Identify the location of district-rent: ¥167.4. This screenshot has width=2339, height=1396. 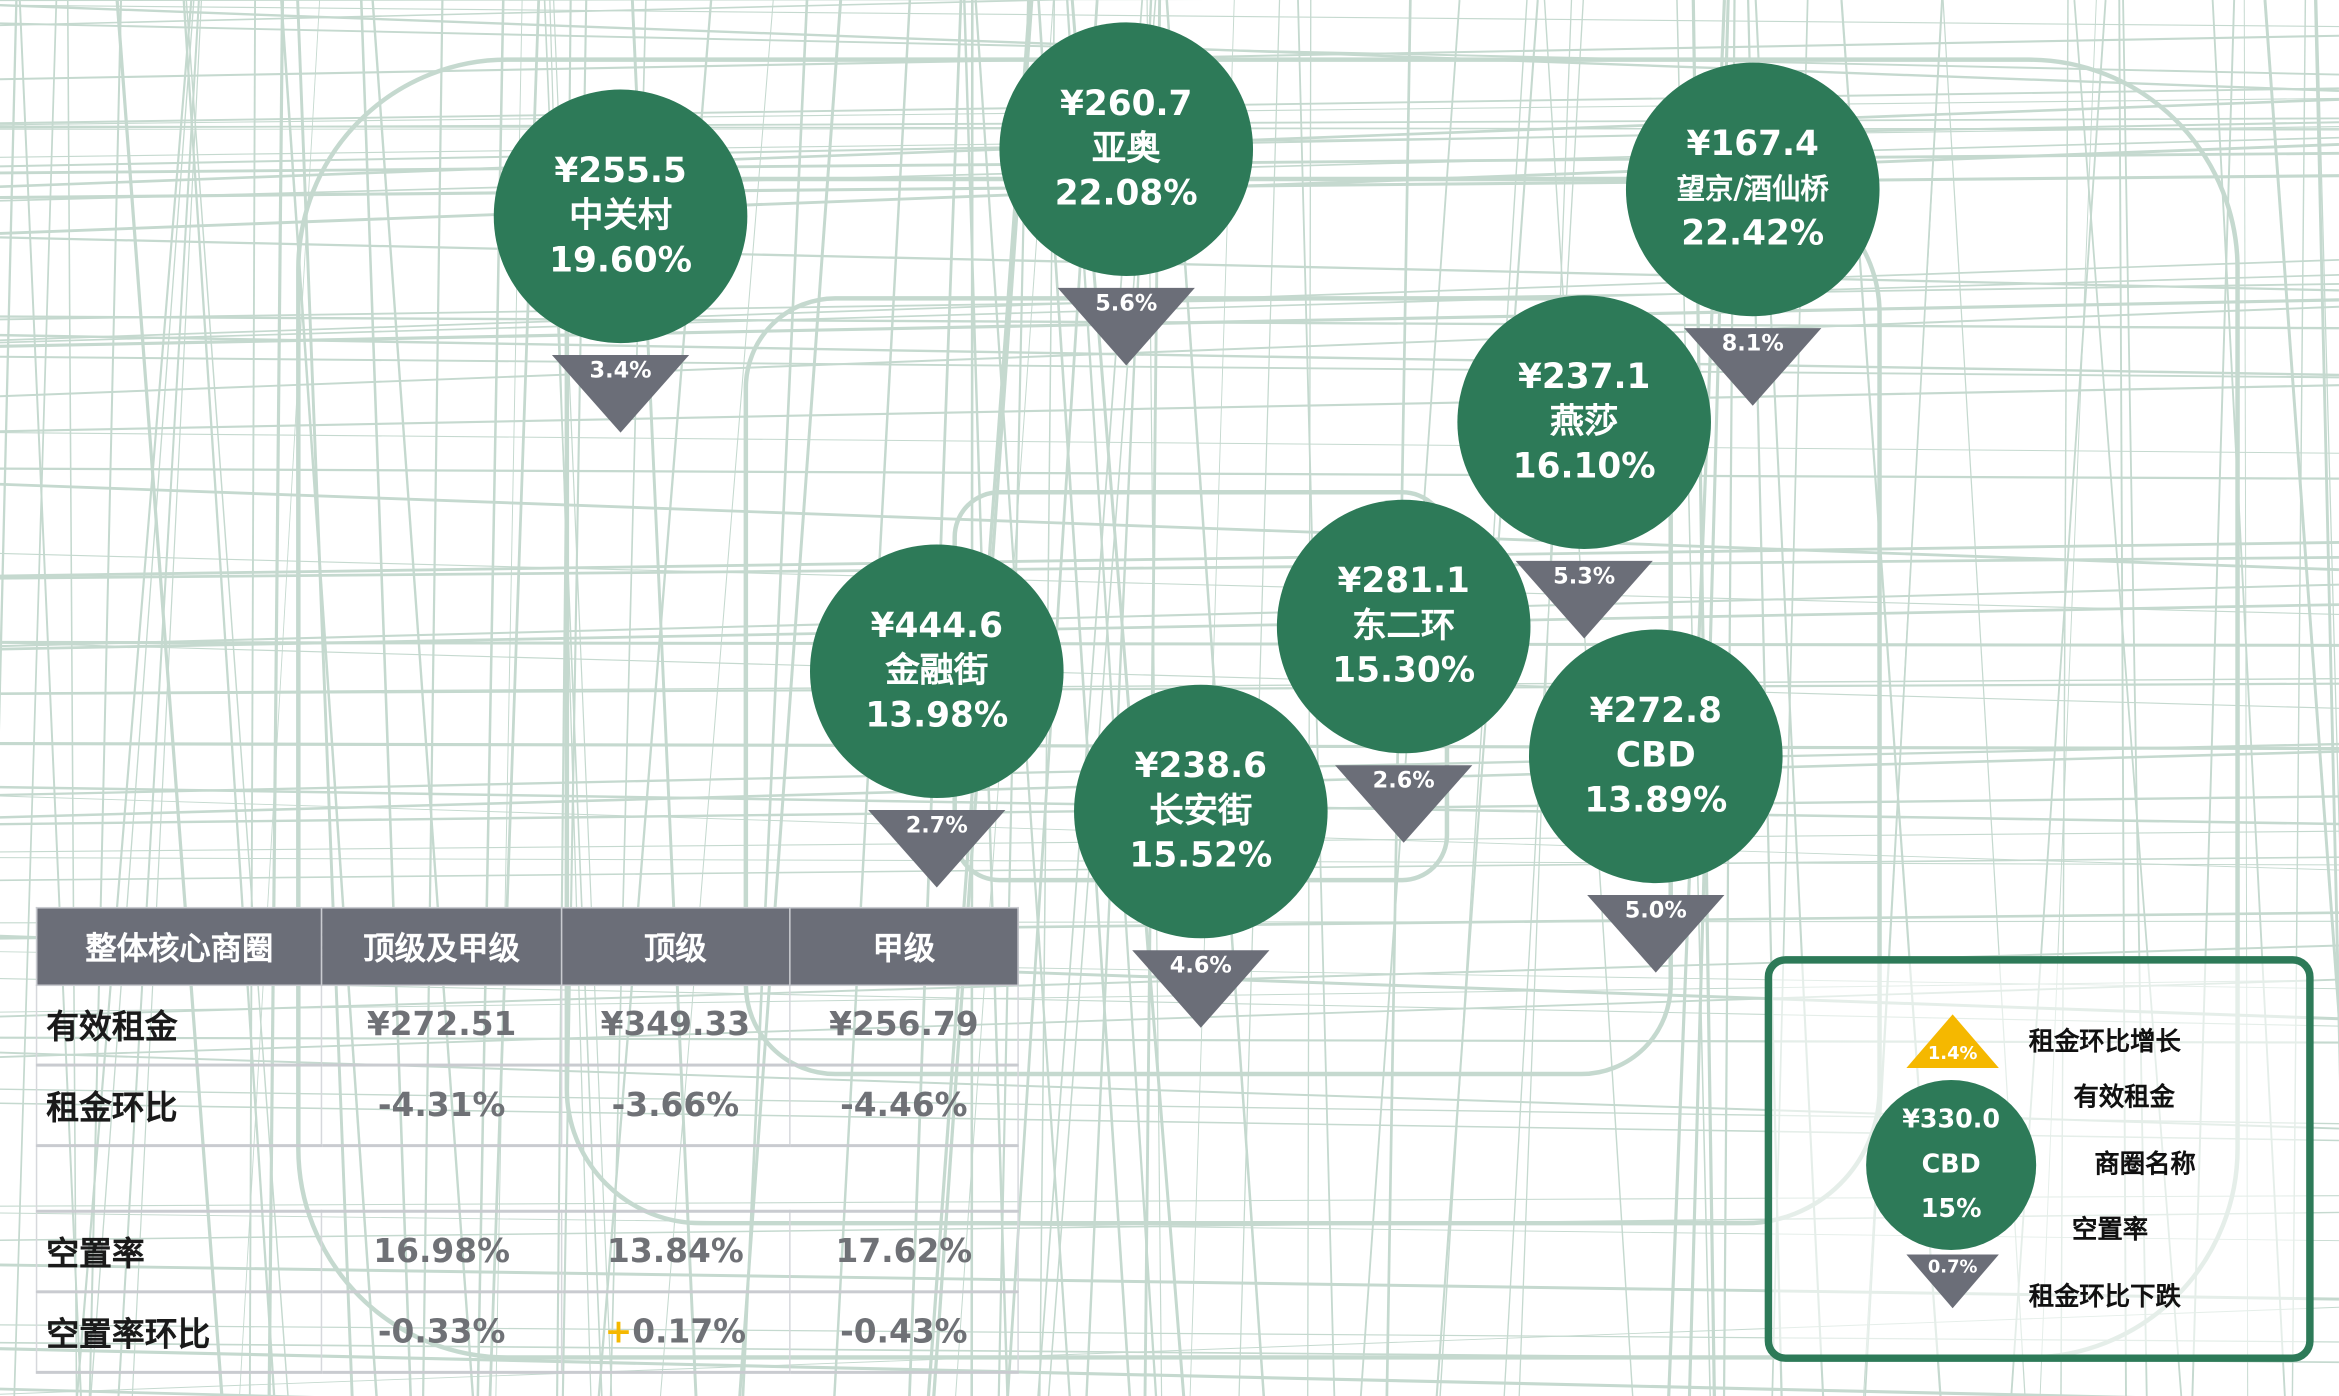
(1752, 145).